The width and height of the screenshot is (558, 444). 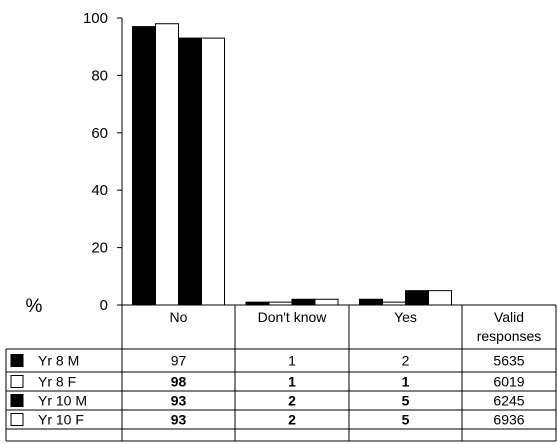 I want to click on y-tick-label: 40, so click(x=99, y=190).